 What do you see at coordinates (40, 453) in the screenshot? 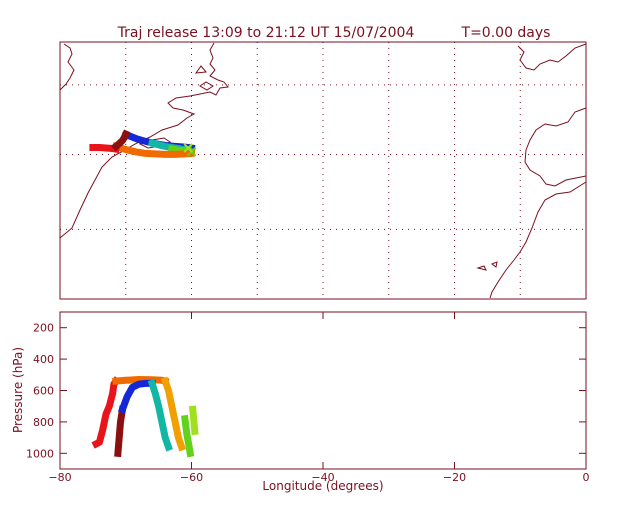
I see `y-tick-label: 1000` at bounding box center [40, 453].